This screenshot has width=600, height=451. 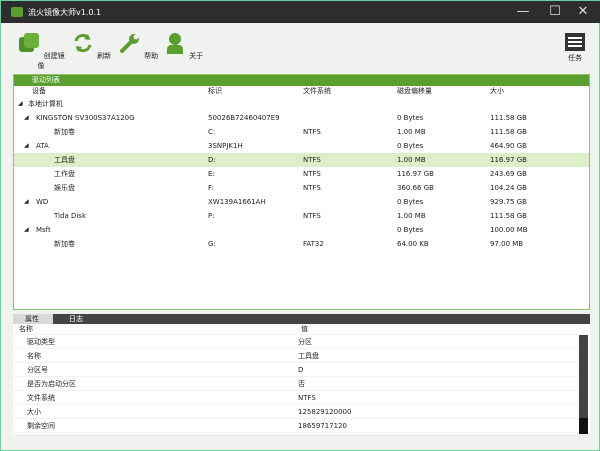 I want to click on column-header-device: 设备, so click(x=39, y=91).